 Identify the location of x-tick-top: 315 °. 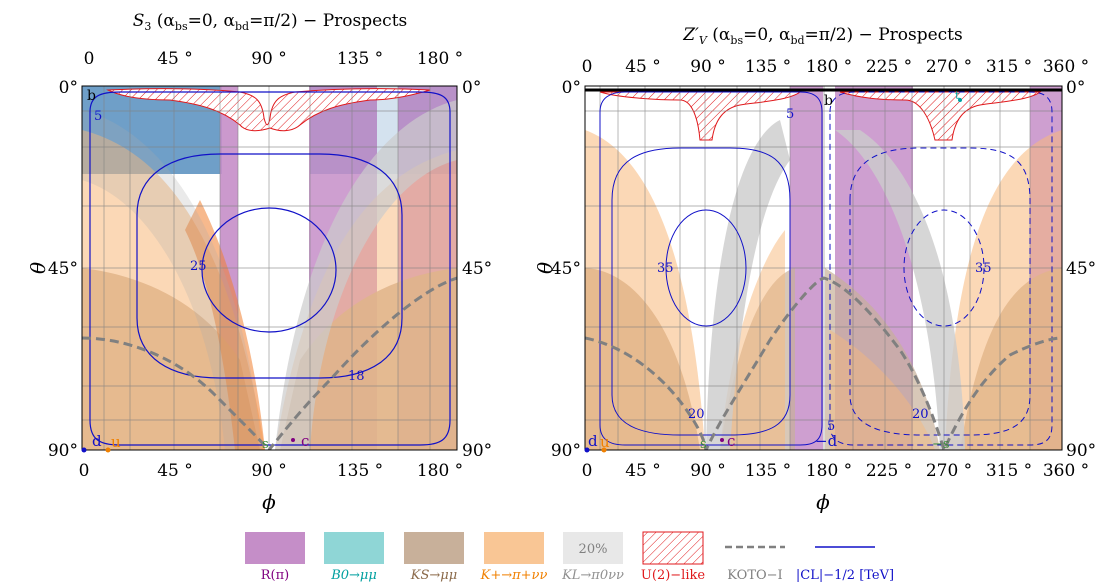
(1009, 67).